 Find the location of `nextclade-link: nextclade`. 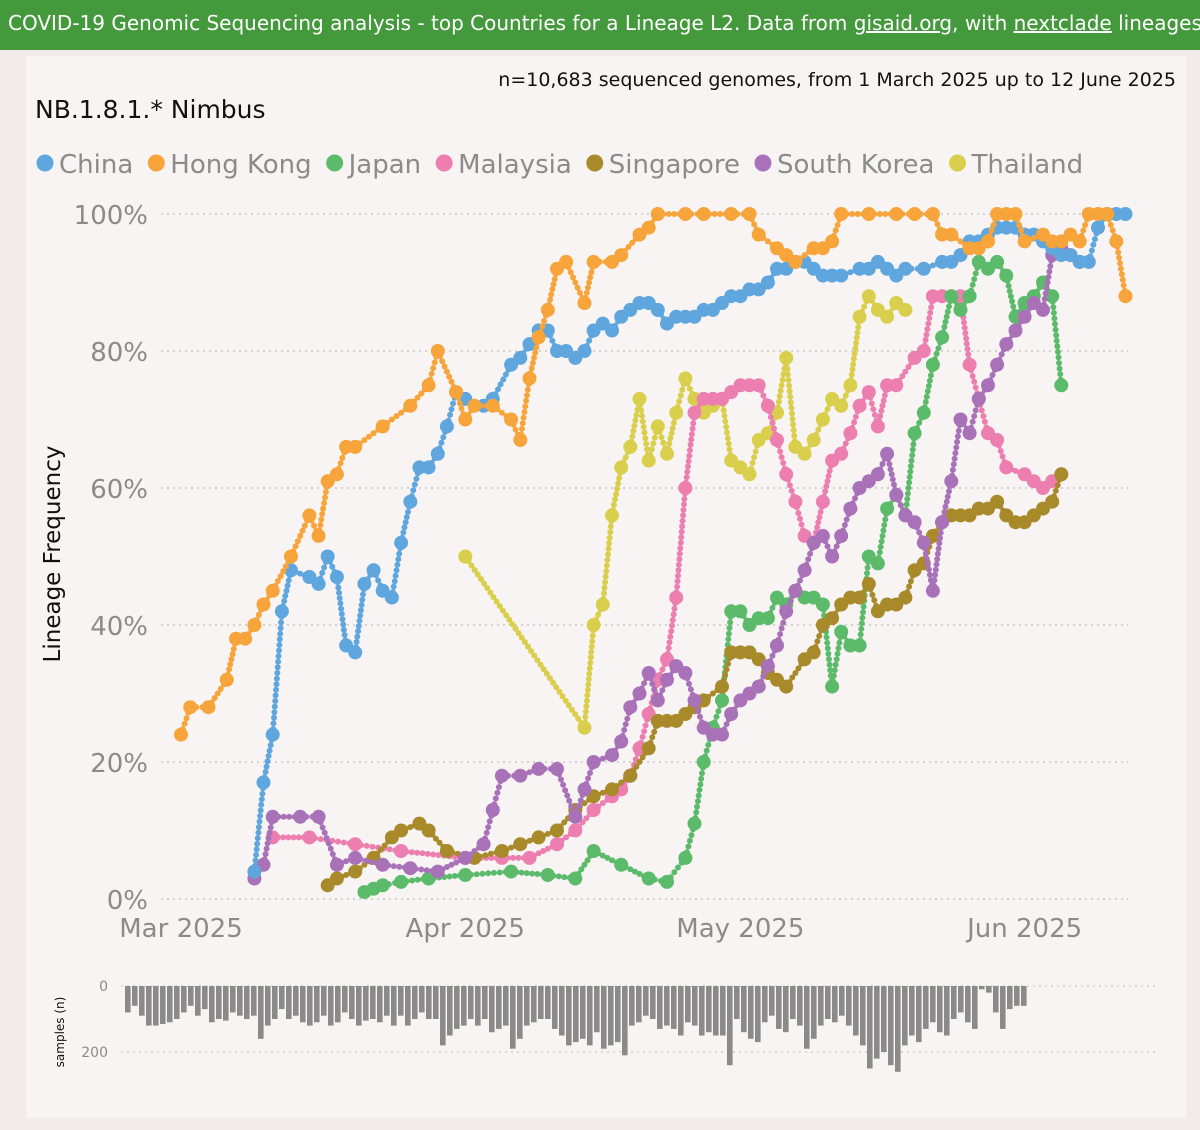

nextclade-link: nextclade is located at coordinates (1062, 23).